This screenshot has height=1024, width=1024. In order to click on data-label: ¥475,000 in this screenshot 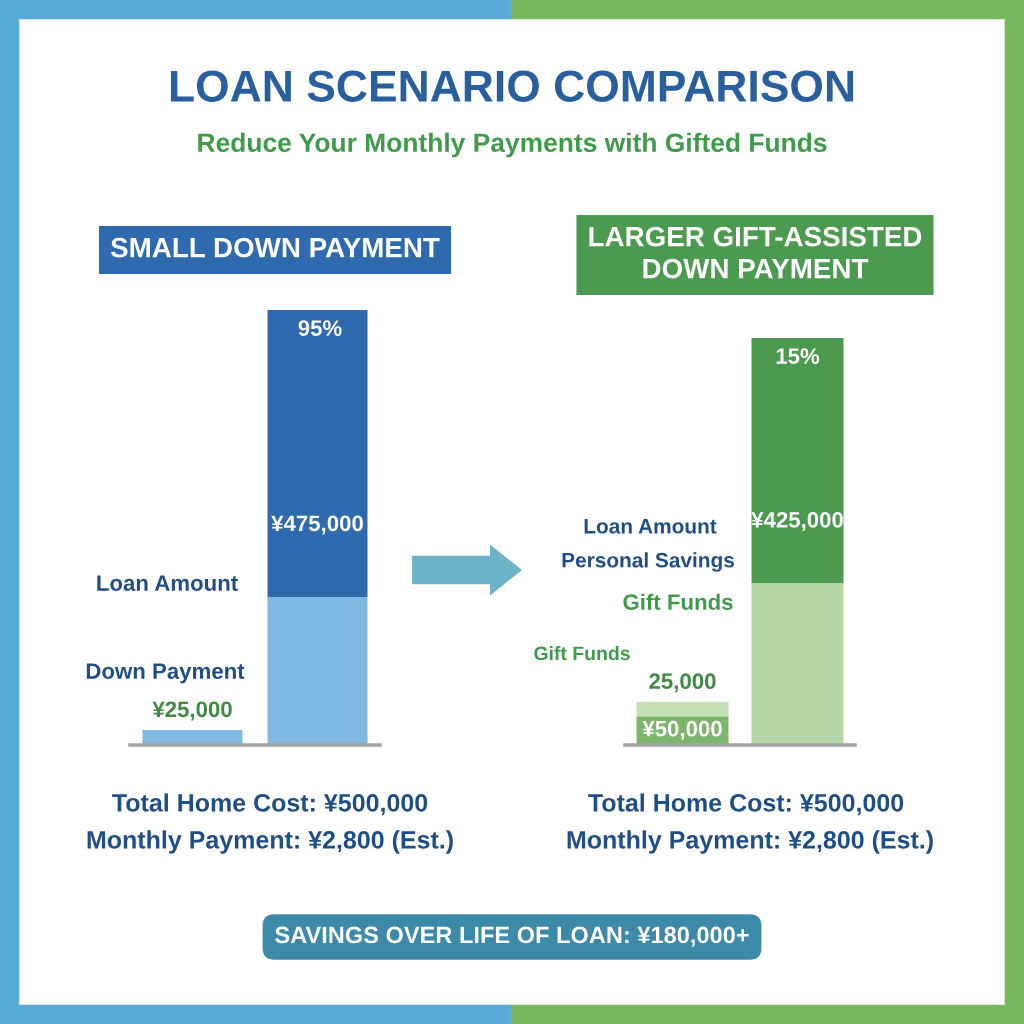, I will do `click(317, 525)`.